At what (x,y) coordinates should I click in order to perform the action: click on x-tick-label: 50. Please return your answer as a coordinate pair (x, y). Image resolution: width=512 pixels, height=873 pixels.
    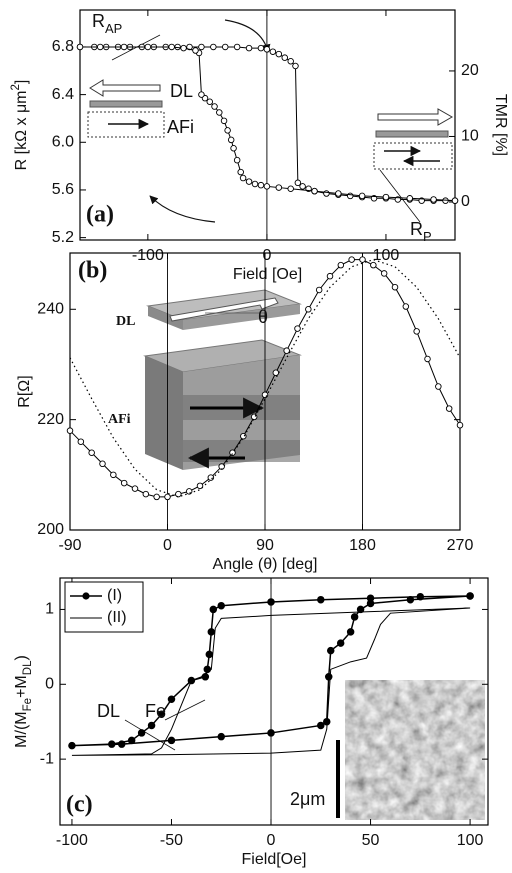
    Looking at the image, I should click on (371, 840).